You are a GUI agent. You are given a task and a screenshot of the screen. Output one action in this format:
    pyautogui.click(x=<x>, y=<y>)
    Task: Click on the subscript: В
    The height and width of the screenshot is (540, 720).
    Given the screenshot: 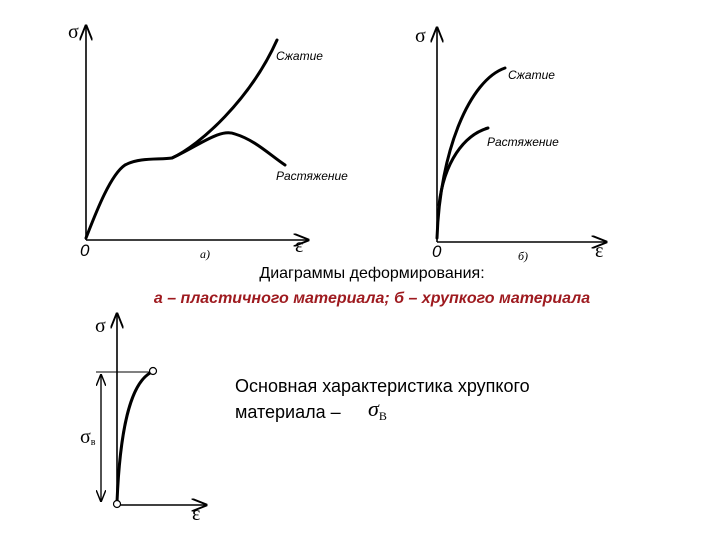 What is the action you would take?
    pyautogui.click(x=383, y=416)
    